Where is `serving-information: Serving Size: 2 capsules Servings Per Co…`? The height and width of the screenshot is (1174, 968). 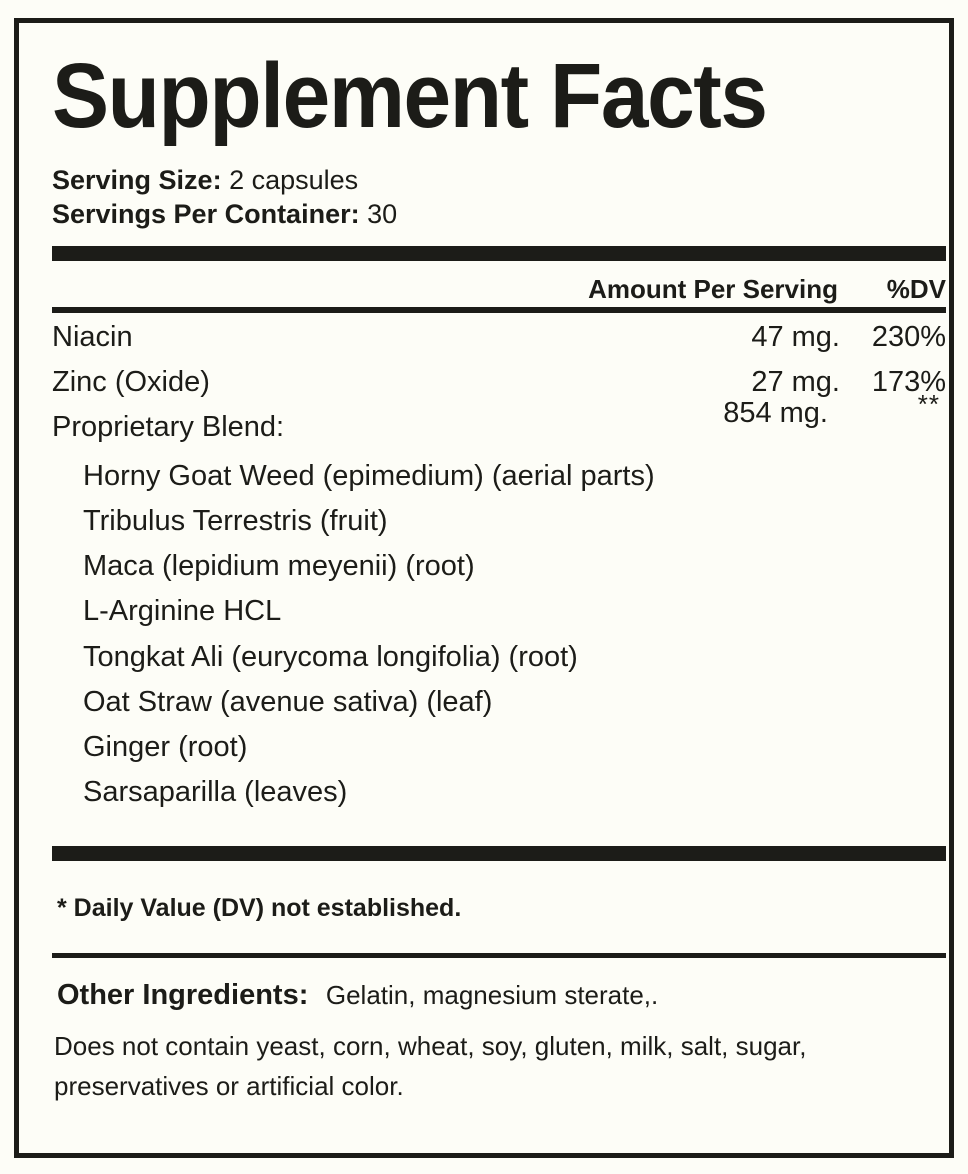 serving-information: Serving Size: 2 capsules Servings Per Co… is located at coordinates (499, 197).